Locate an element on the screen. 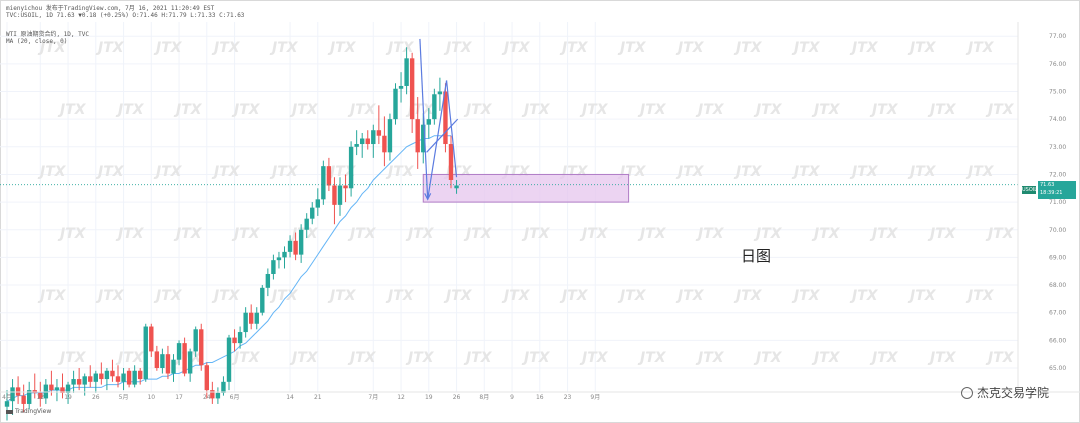 The image size is (1080, 423). y-tick-label: 73.00 is located at coordinates (1057, 147).